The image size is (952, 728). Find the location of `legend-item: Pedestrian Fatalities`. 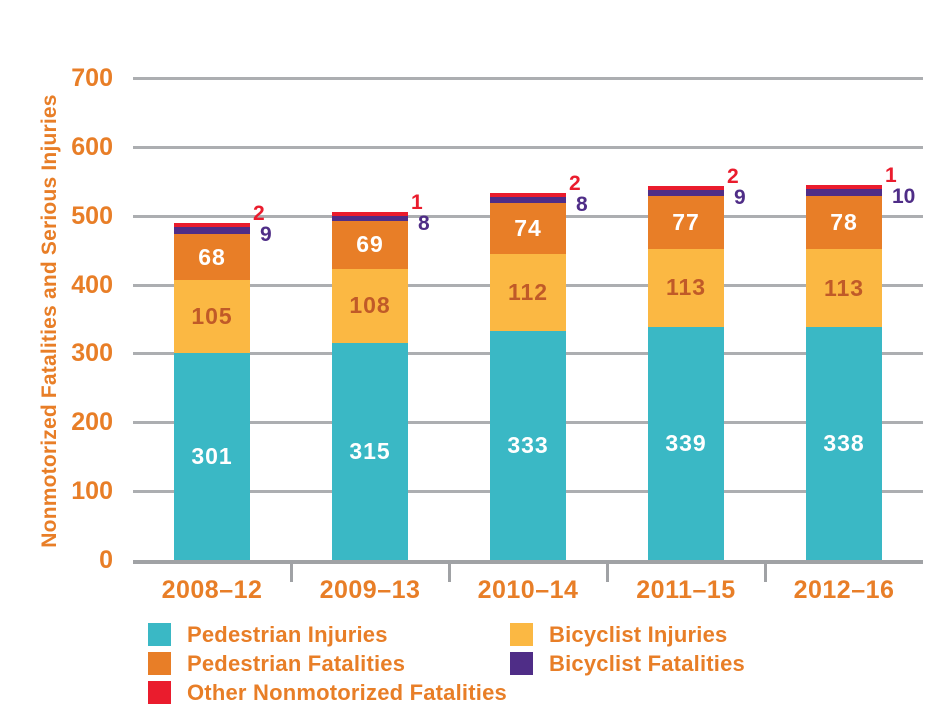

legend-item: Pedestrian Fatalities is located at coordinates (327, 663).